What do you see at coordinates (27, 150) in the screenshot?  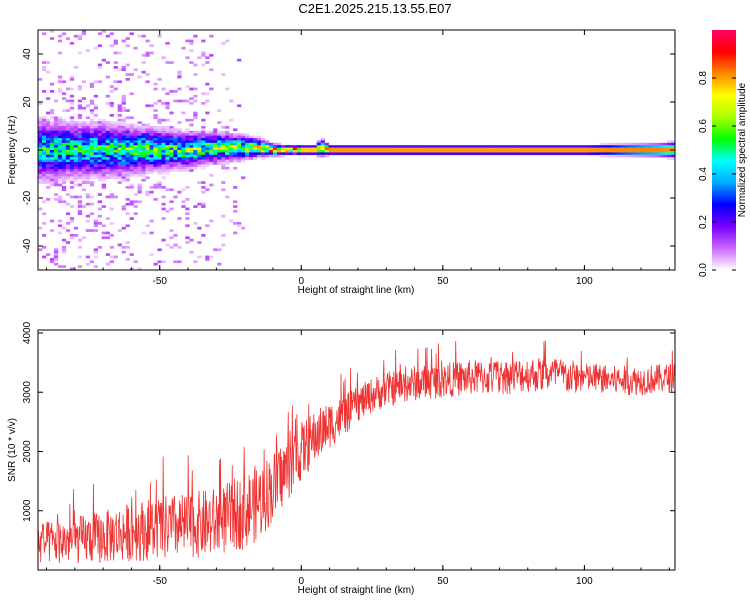 I see `heatmap-y-tick-label: 0` at bounding box center [27, 150].